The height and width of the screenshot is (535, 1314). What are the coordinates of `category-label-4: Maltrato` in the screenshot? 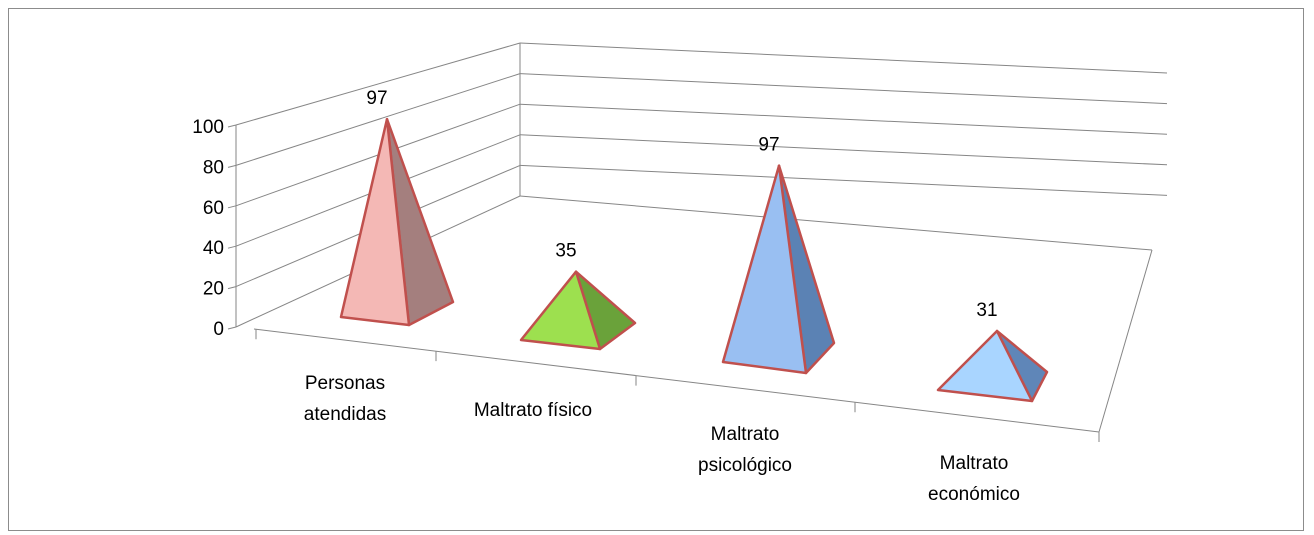 It's located at (974, 463).